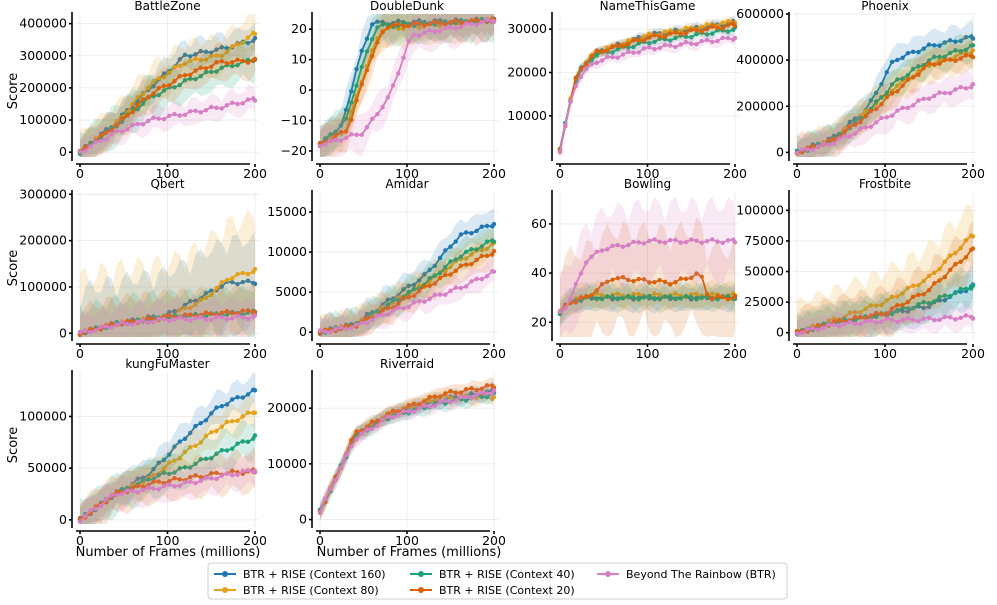  I want to click on legend-frame, so click(497, 581).